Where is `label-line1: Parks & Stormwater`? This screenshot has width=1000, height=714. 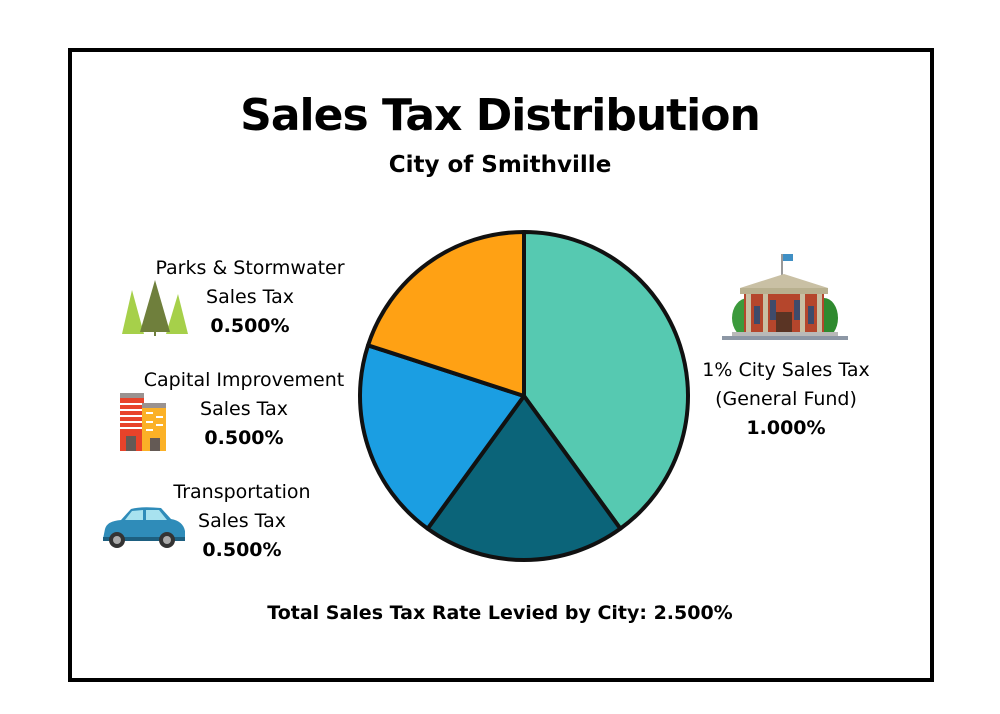
label-line1: Parks & Stormwater is located at coordinates (250, 268).